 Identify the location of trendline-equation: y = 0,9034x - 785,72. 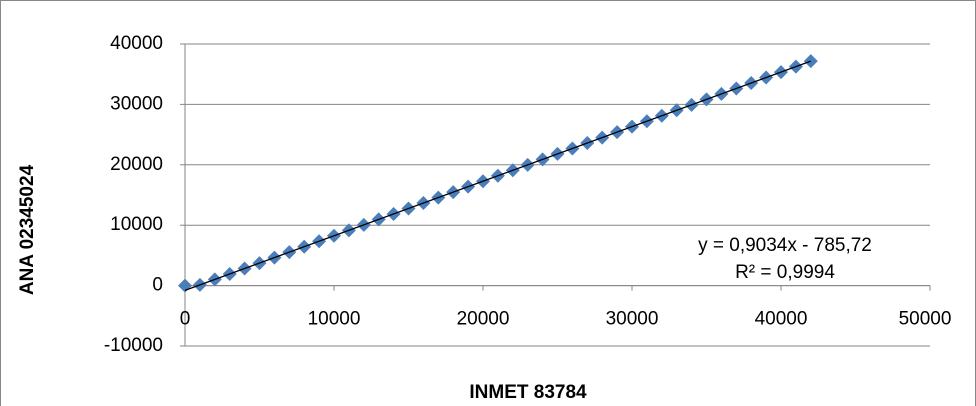
(785, 245).